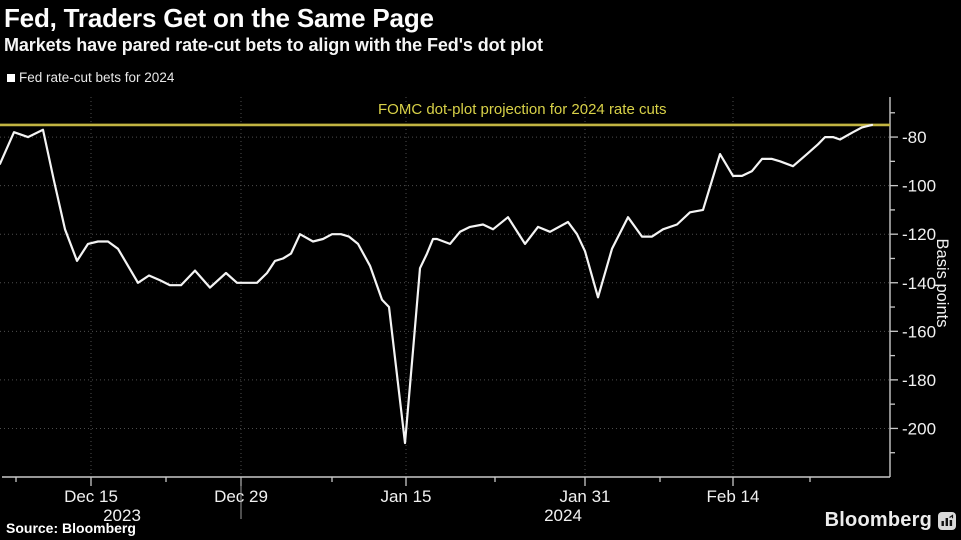 The width and height of the screenshot is (961, 540). What do you see at coordinates (71, 528) in the screenshot?
I see `source-label: Source: Bloomberg` at bounding box center [71, 528].